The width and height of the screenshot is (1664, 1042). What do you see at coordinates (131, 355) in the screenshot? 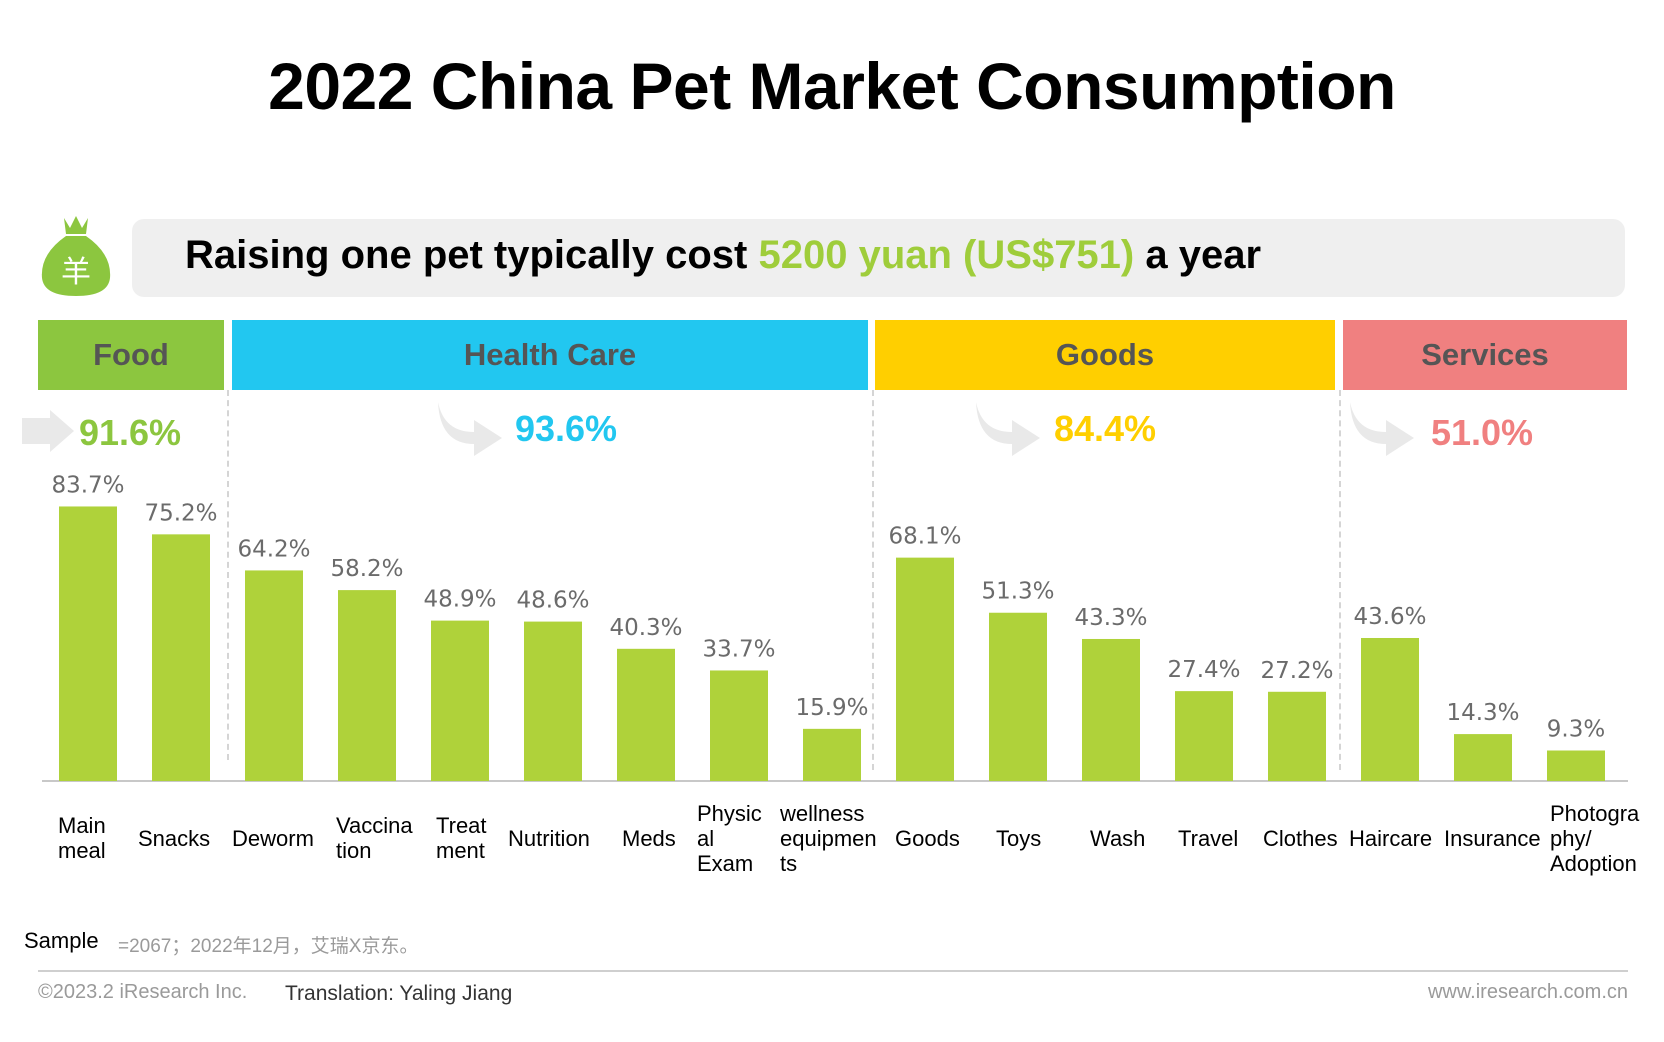
I see `category-header-food: Food` at bounding box center [131, 355].